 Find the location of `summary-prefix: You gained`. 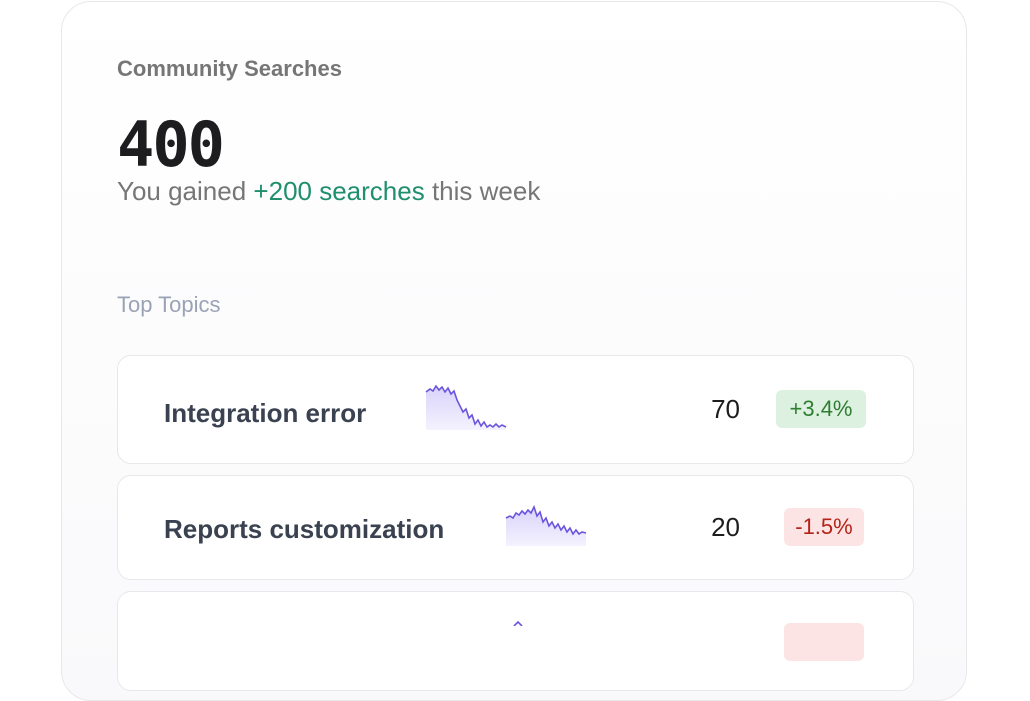

summary-prefix: You gained is located at coordinates (182, 191).